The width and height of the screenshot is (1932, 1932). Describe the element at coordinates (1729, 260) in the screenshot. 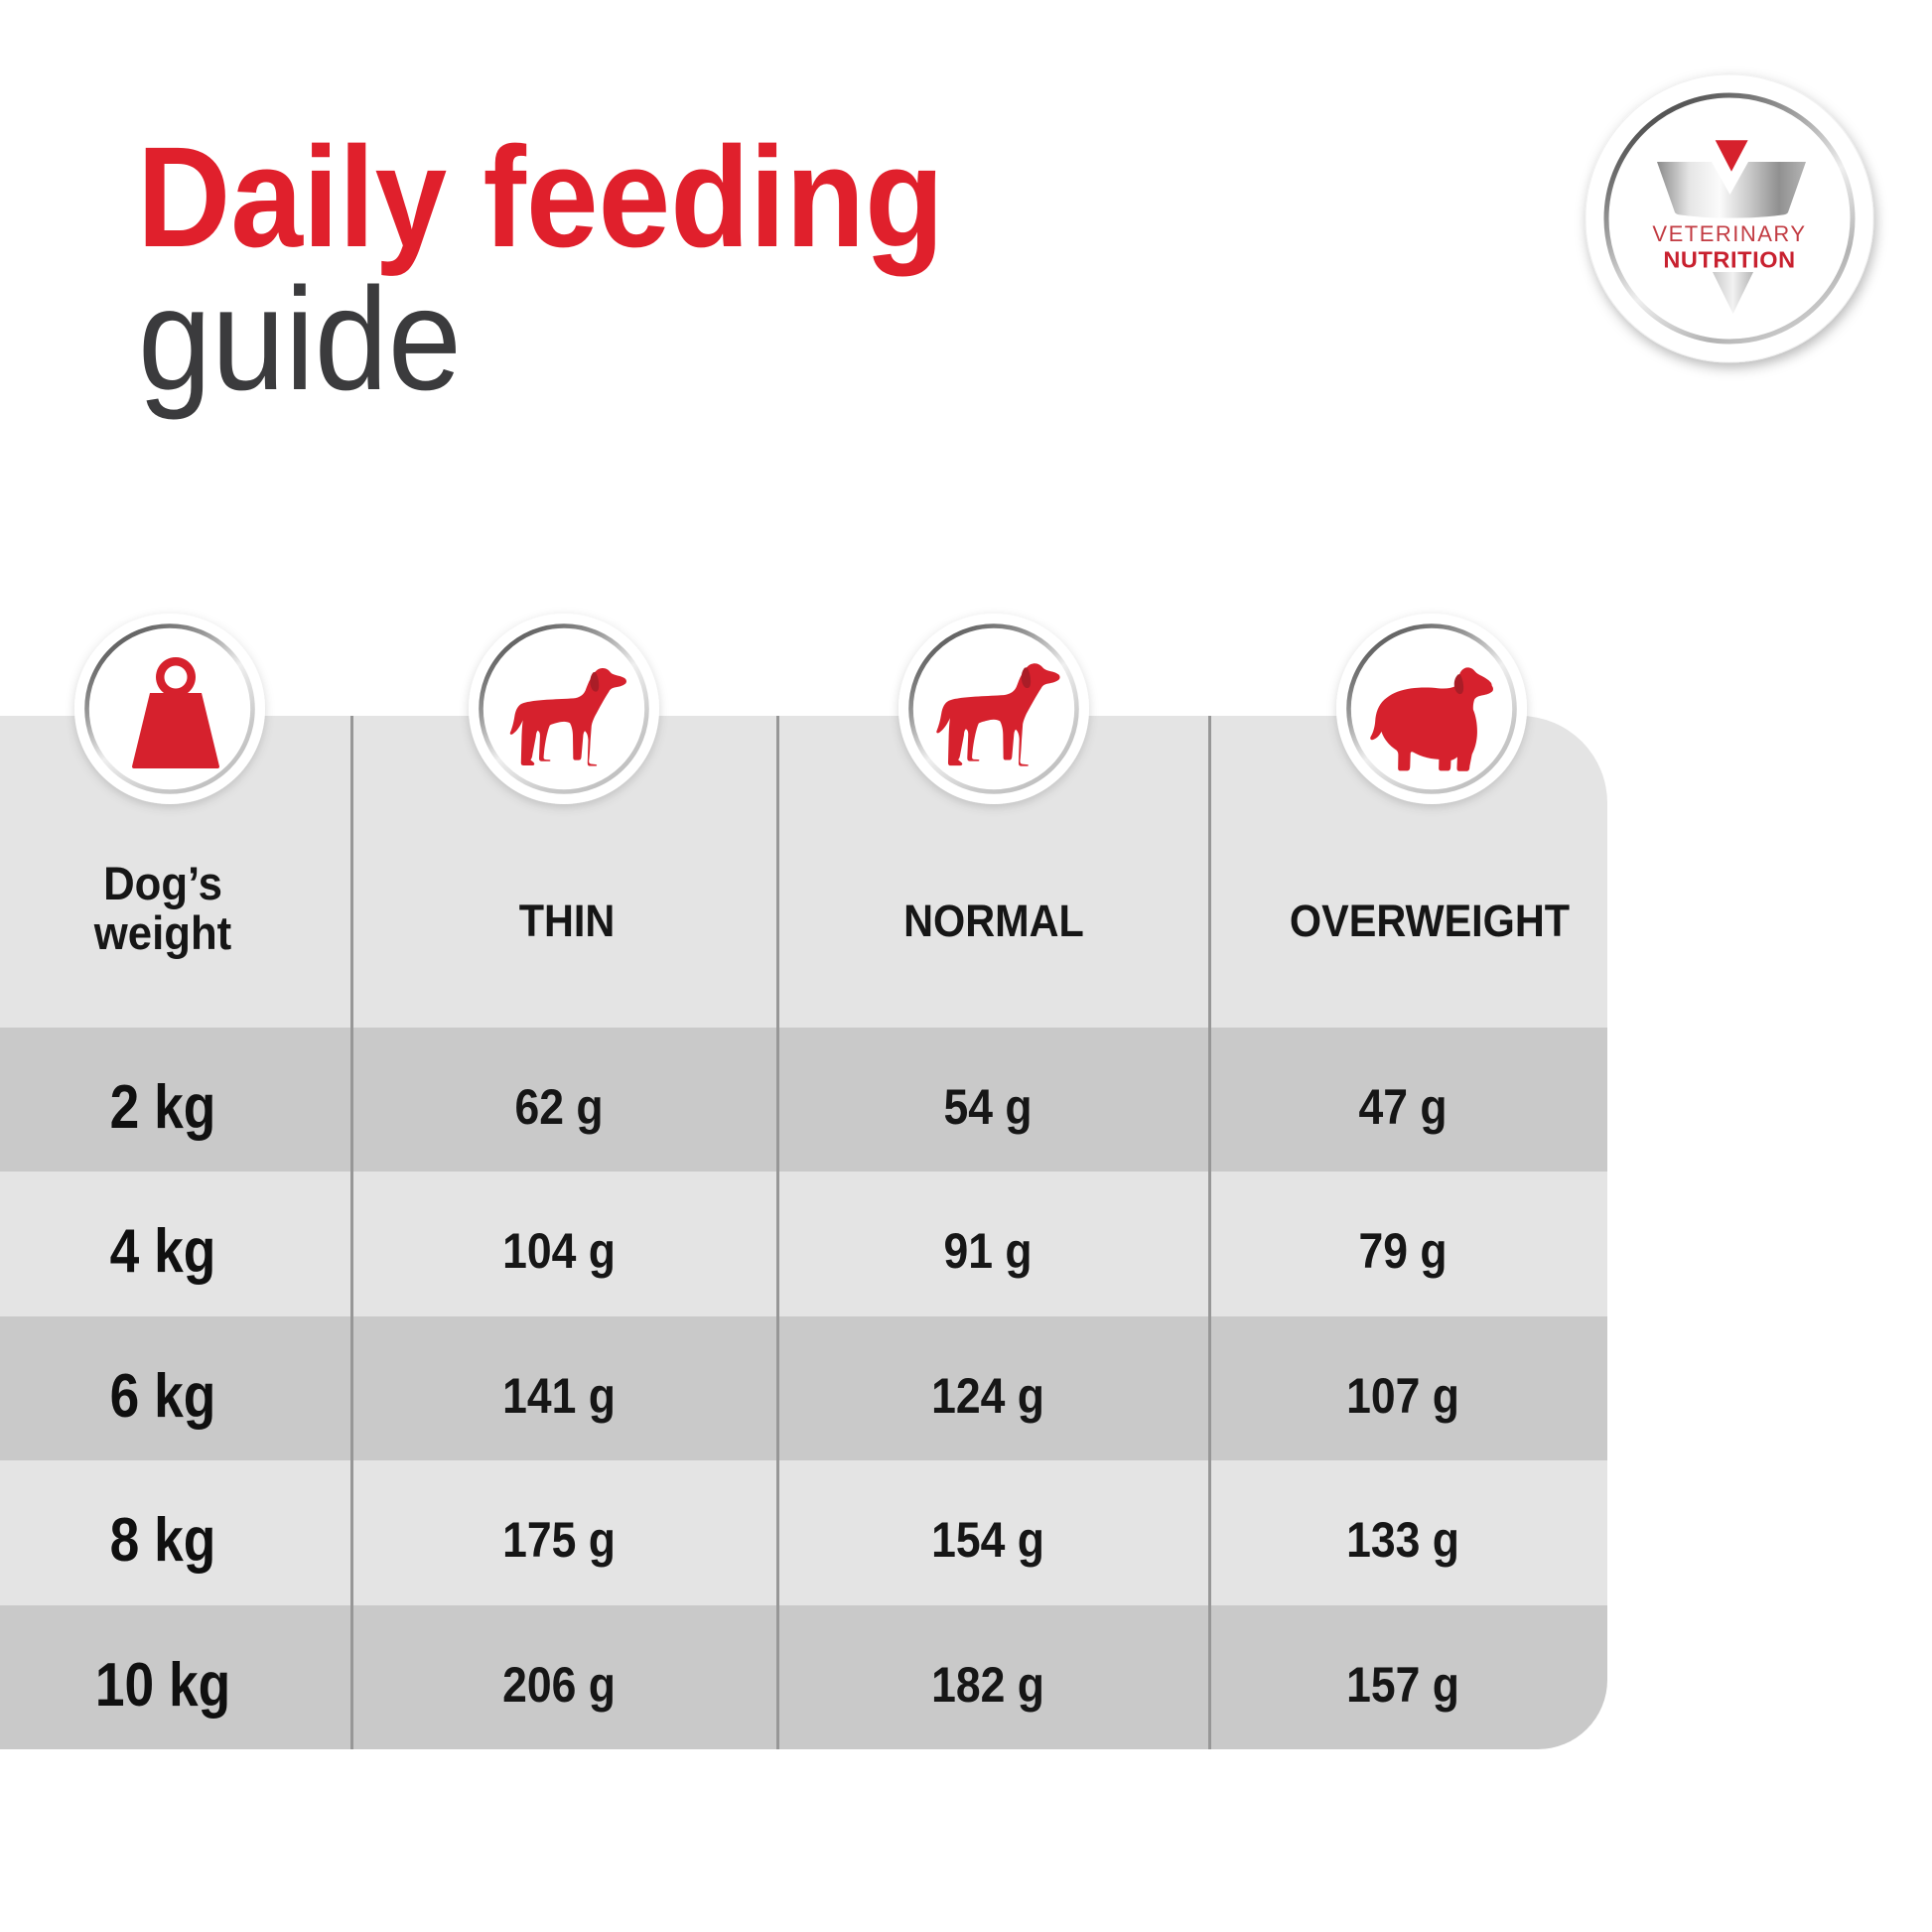

I see `svg-text: NUTRITION` at that location.